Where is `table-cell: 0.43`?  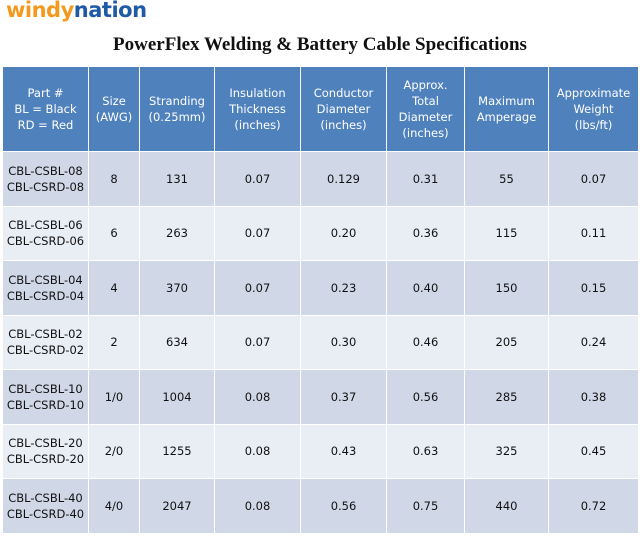 table-cell: 0.43 is located at coordinates (343, 451).